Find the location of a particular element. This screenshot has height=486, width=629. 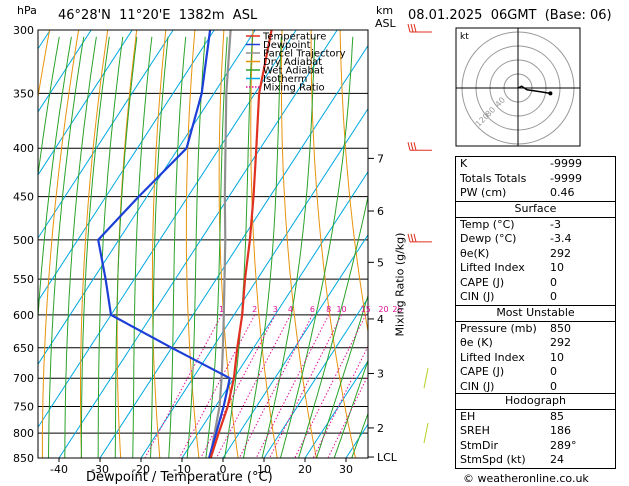

most_unstable-row: Pressure (mb) 850 is located at coordinates (535, 328).